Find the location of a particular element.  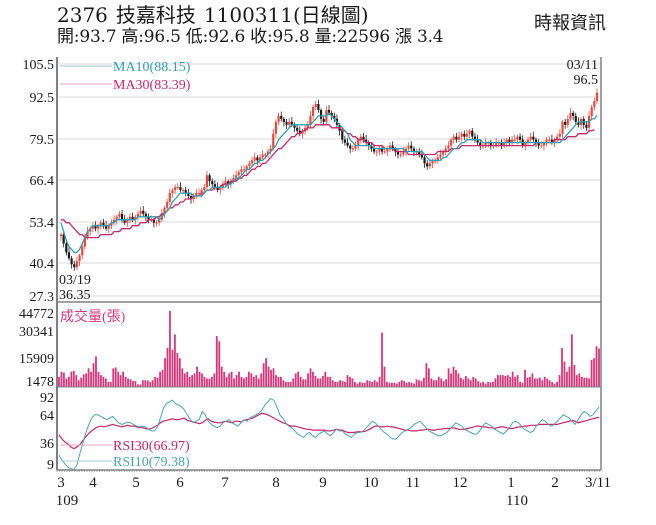

svg-text: 3/11 is located at coordinates (598, 483).